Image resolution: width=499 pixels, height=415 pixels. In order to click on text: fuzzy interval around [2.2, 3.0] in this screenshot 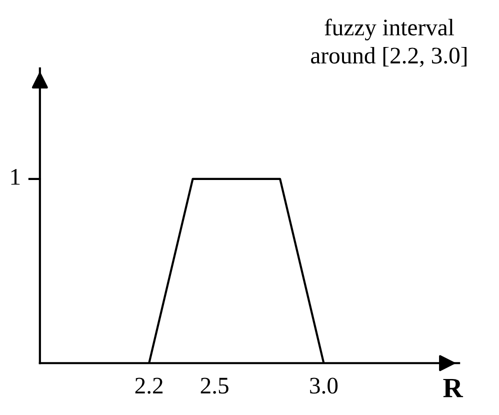, I will do `click(388, 42)`.